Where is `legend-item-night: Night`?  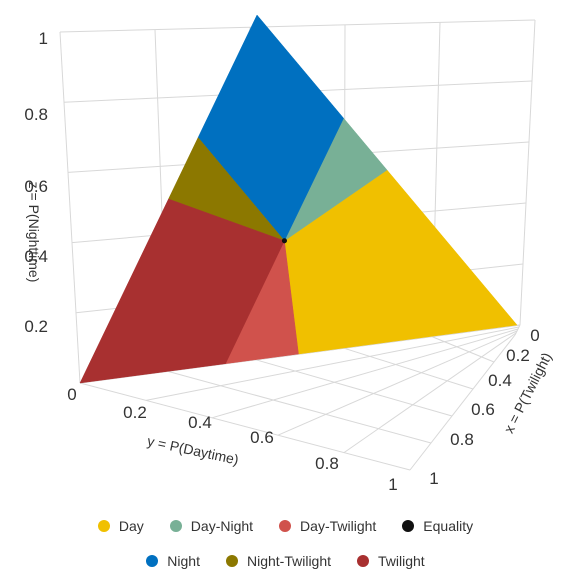
legend-item-night: Night is located at coordinates (173, 561).